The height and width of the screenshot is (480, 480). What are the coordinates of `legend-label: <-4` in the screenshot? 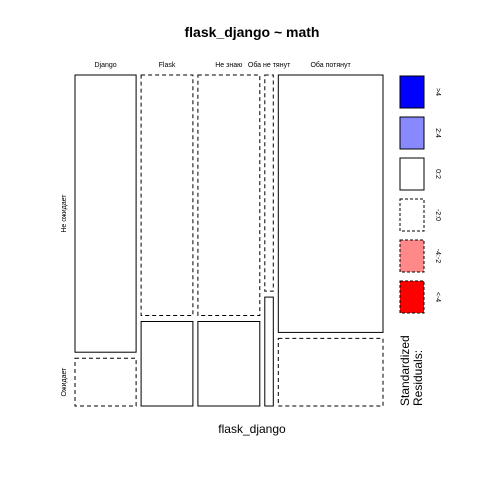 It's located at (437, 297).